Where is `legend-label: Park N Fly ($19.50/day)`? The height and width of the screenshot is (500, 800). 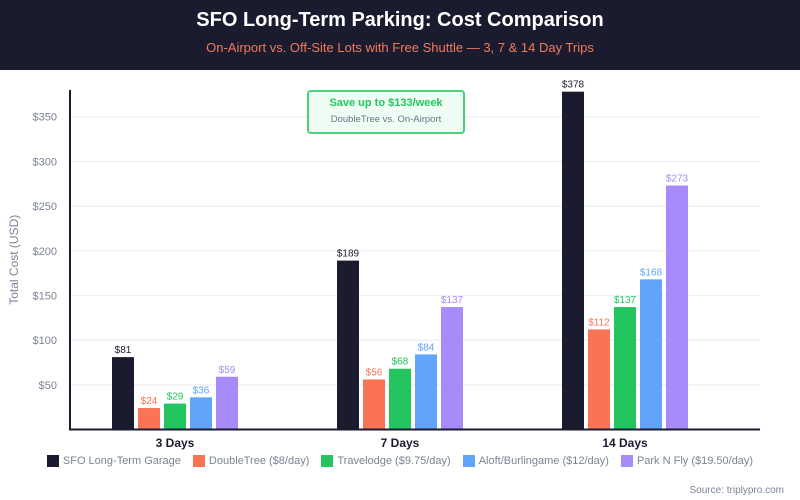
legend-label: Park N Fly ($19.50/day) is located at coordinates (695, 461).